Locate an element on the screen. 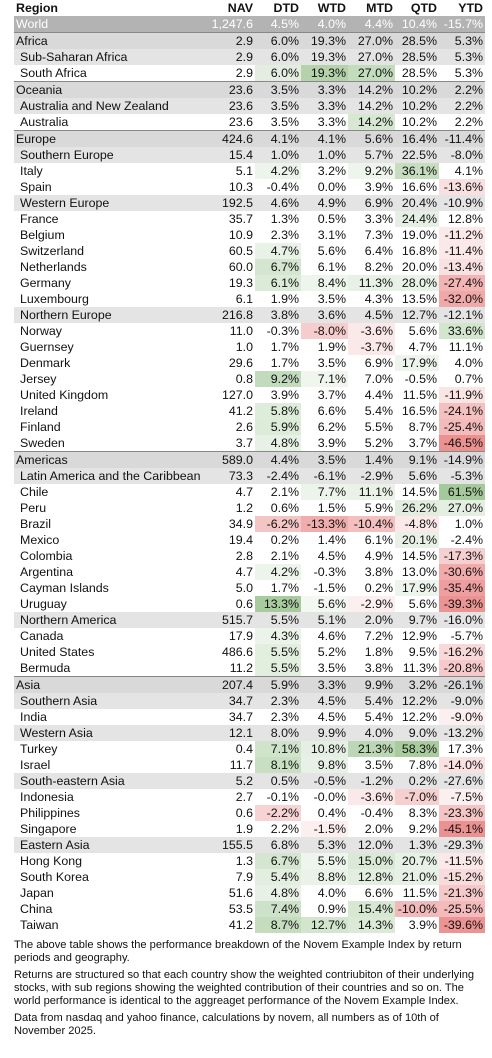 The width and height of the screenshot is (492, 1058). mtd-cell: 4.4% is located at coordinates (371, 24).